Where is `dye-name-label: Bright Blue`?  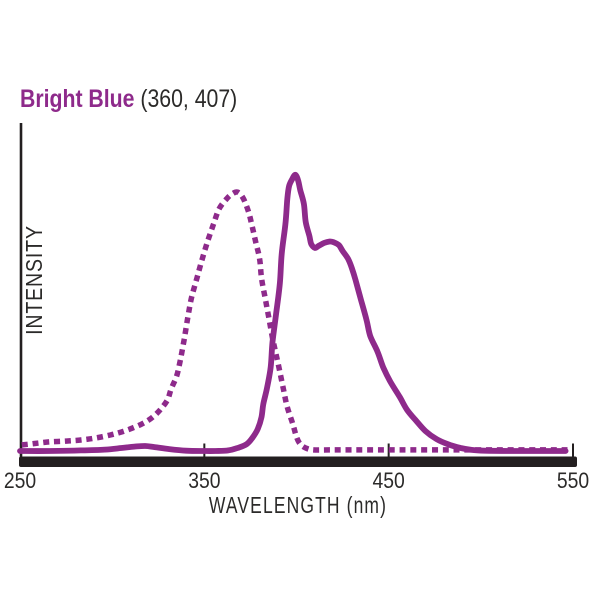
dye-name-label: Bright Blue is located at coordinates (77, 98).